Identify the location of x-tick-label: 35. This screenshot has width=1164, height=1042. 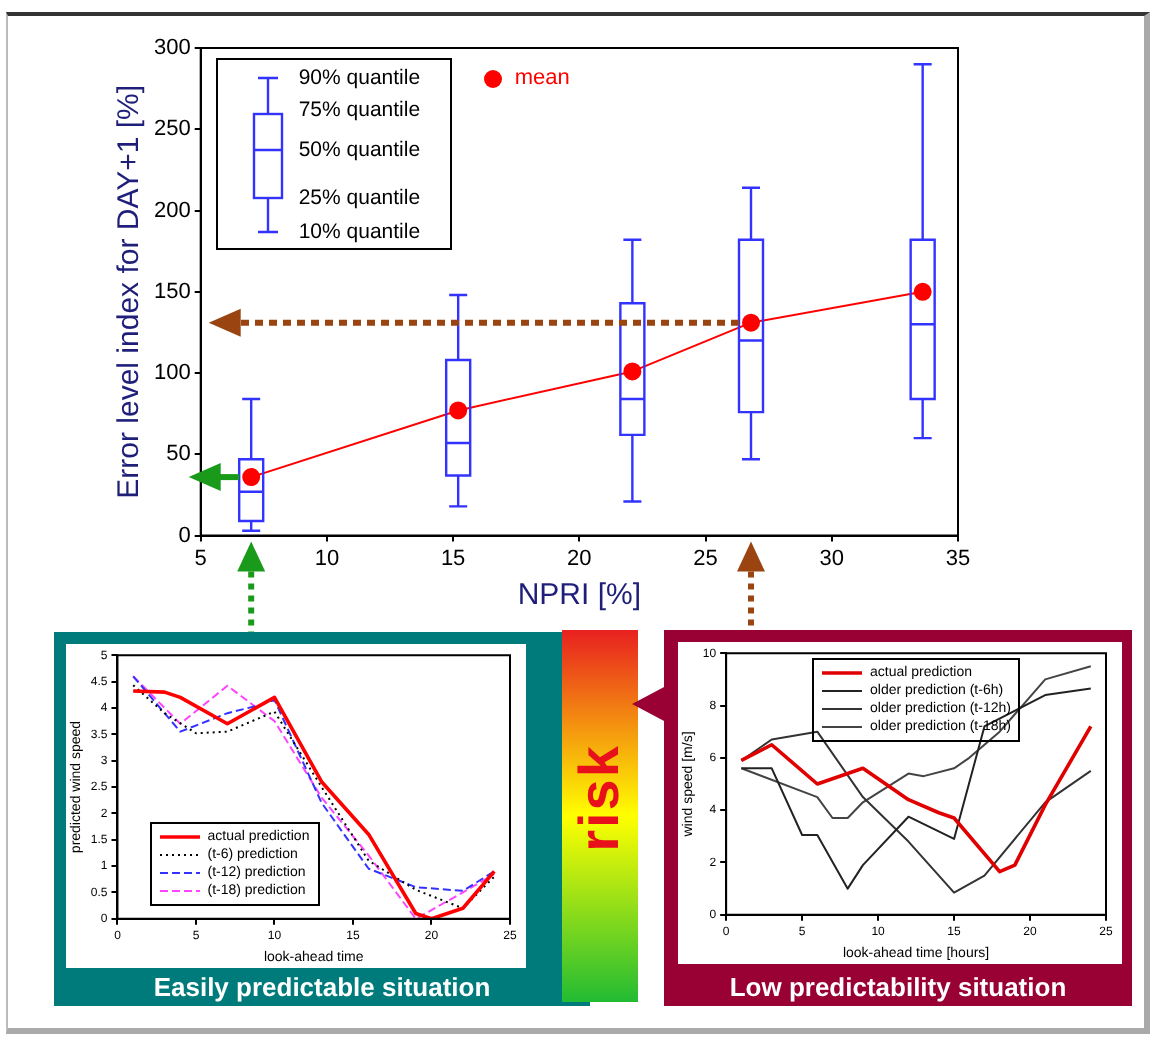
(958, 558).